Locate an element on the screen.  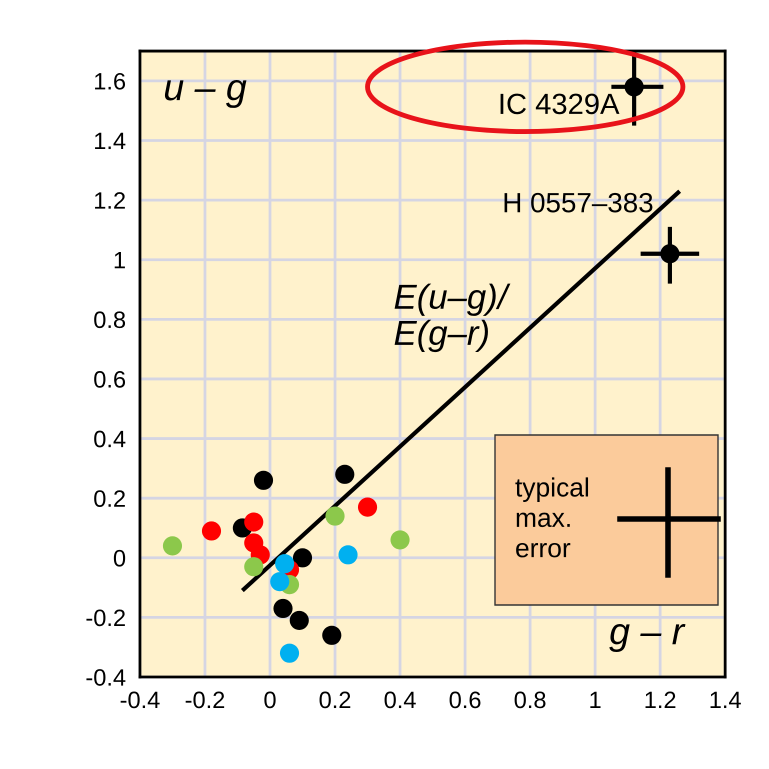
annotation: H 0557–383 is located at coordinates (578, 202).